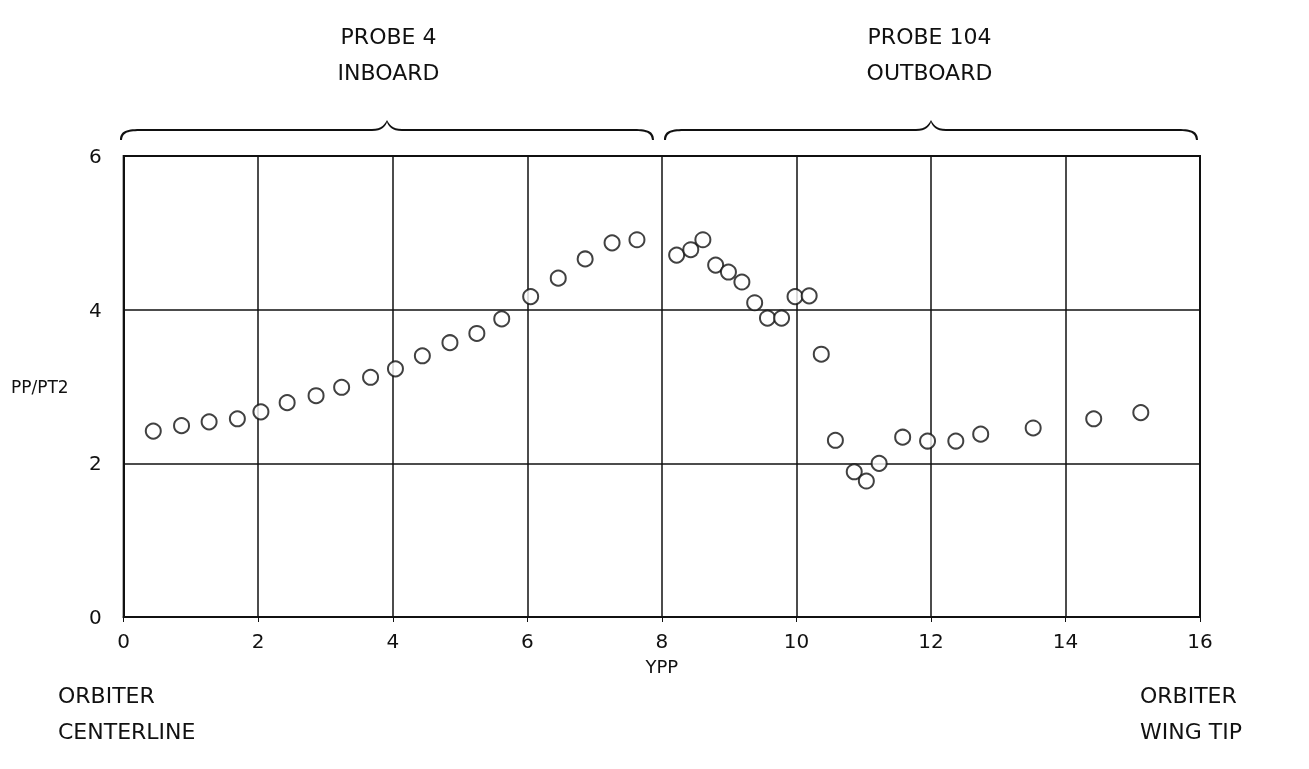 The width and height of the screenshot is (1309, 769). Describe the element at coordinates (258, 641) in the screenshot. I see `x-tick-label: 2` at that location.